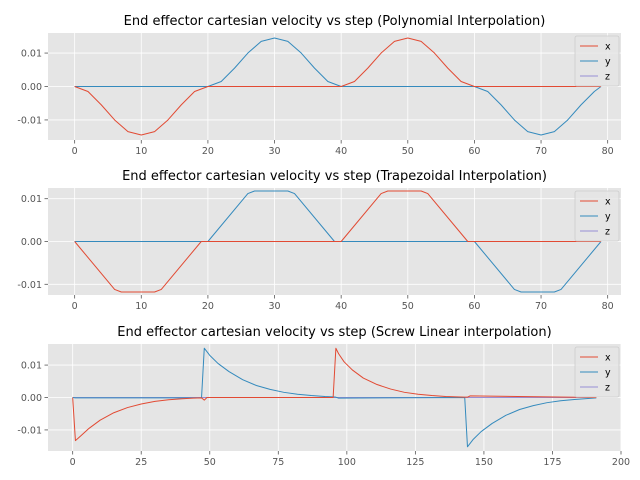 Image resolution: width=640 pixels, height=480 pixels. What do you see at coordinates (484, 462) in the screenshot?
I see `x-tick-label: 150` at bounding box center [484, 462].